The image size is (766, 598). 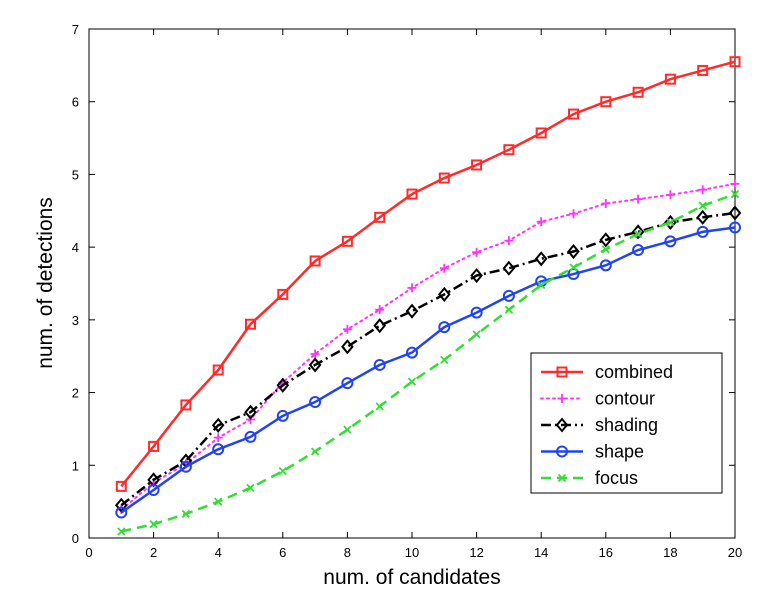 What do you see at coordinates (88, 552) in the screenshot?
I see `x-tick-label: 0` at bounding box center [88, 552].